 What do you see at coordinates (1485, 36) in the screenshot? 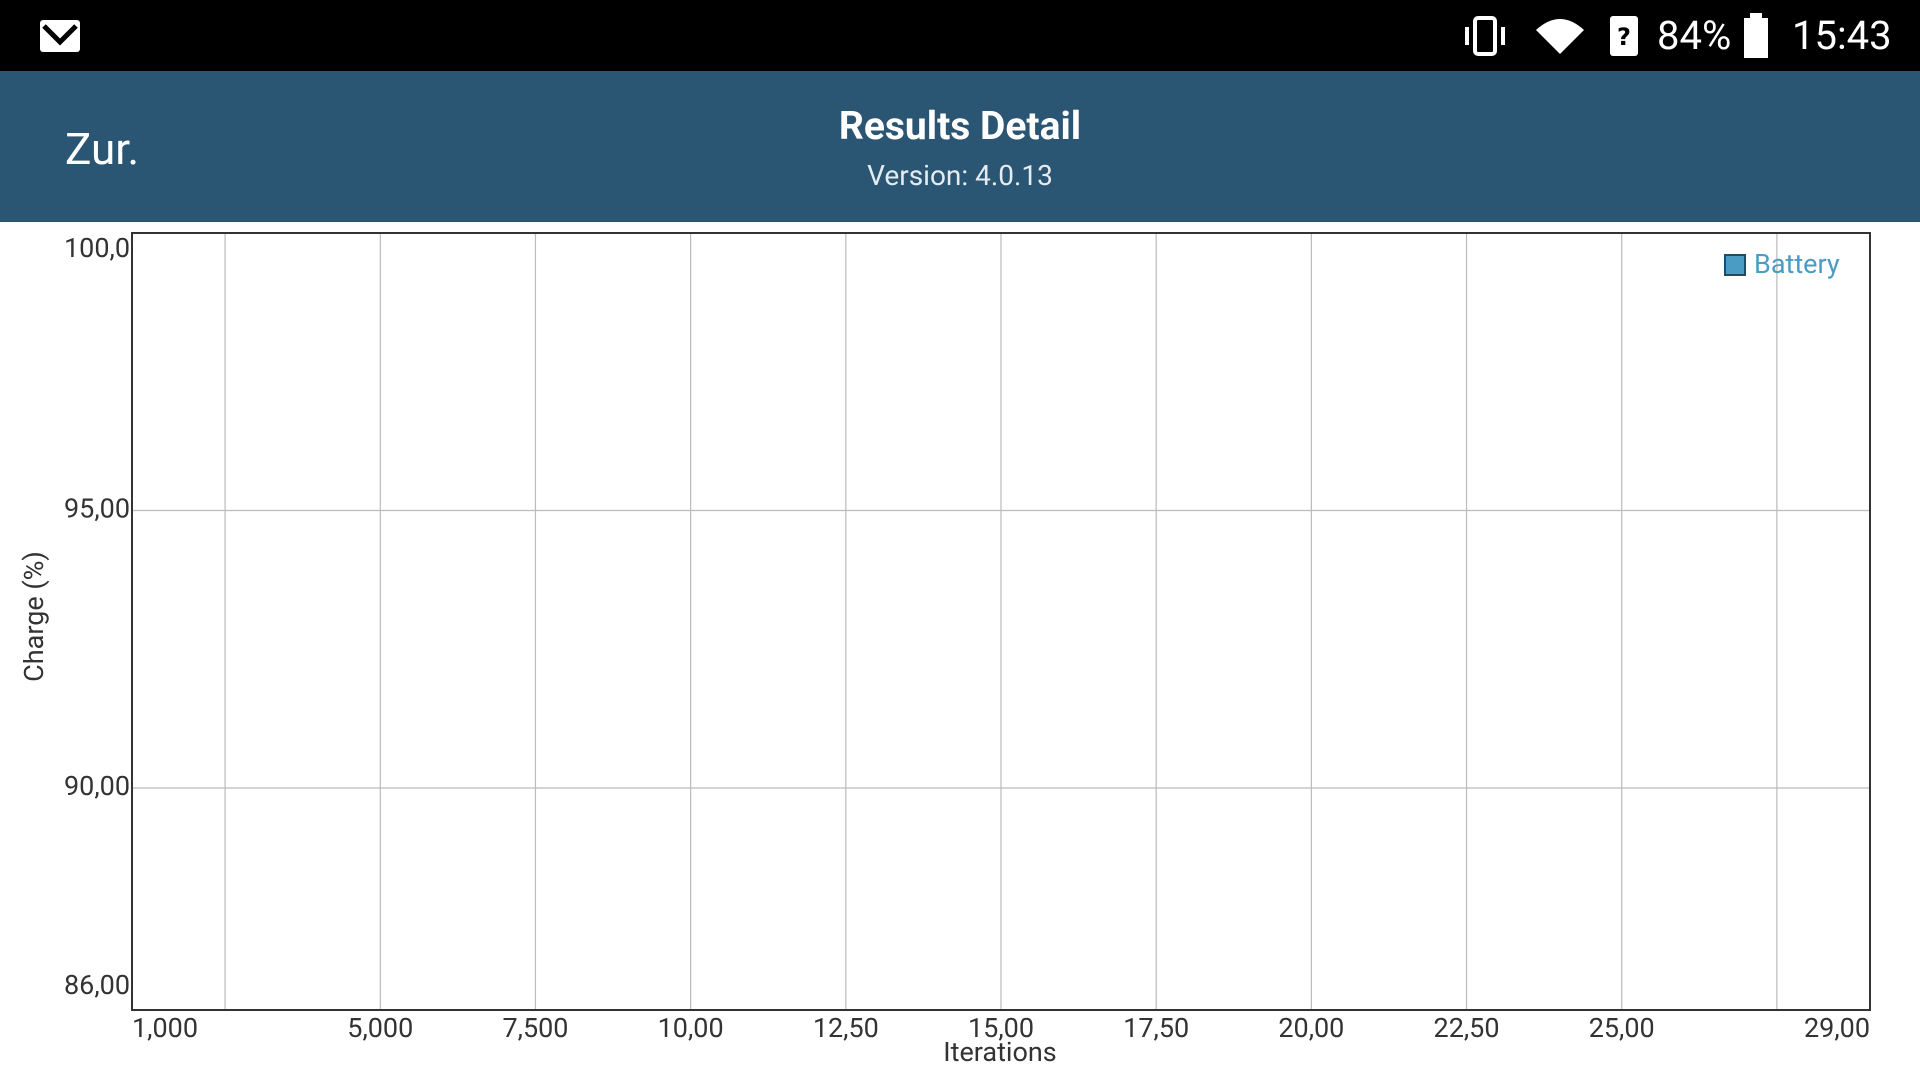
I see `vibrate-icon` at bounding box center [1485, 36].